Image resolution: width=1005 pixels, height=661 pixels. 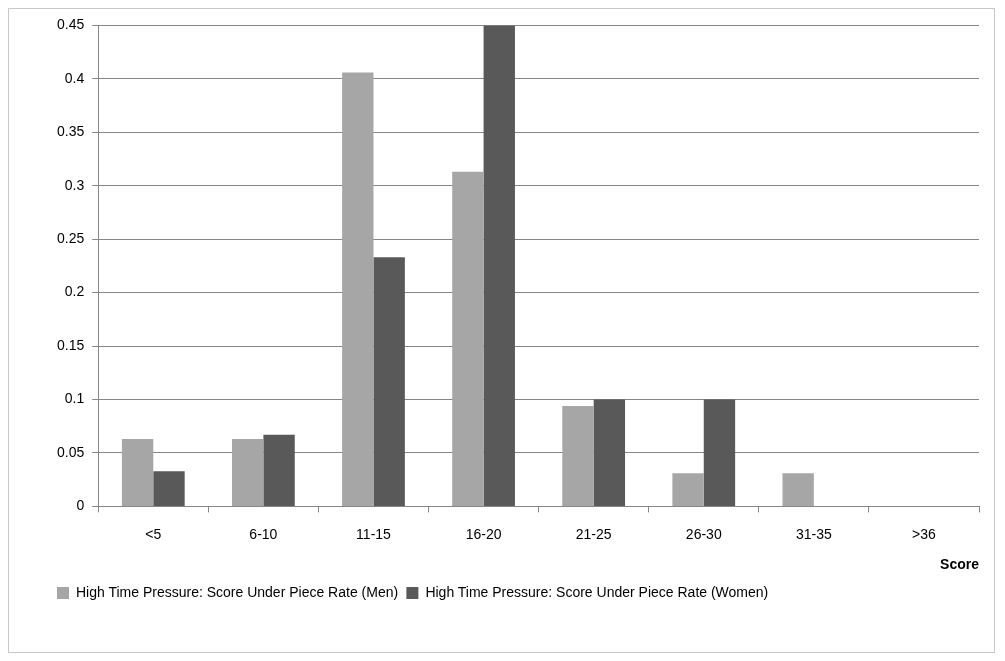 I want to click on y-tick-label: 0.1, so click(x=74, y=398).